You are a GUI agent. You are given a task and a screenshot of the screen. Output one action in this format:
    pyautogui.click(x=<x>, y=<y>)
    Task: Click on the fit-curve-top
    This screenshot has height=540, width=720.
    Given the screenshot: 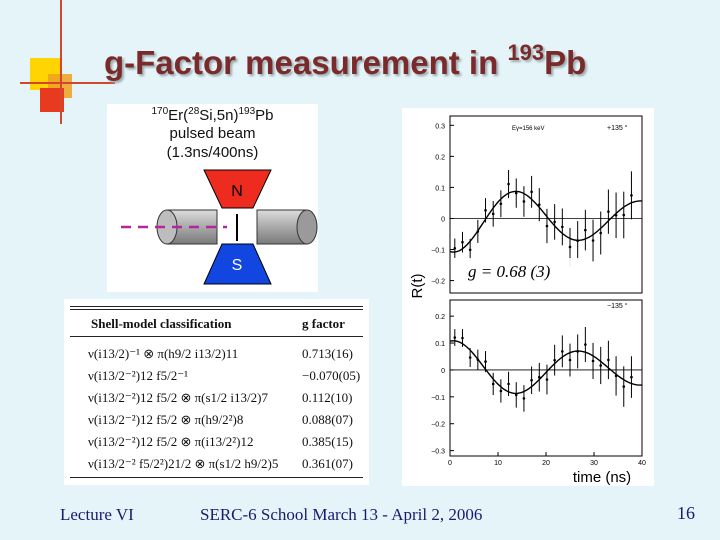 What is the action you would take?
    pyautogui.click(x=545, y=221)
    